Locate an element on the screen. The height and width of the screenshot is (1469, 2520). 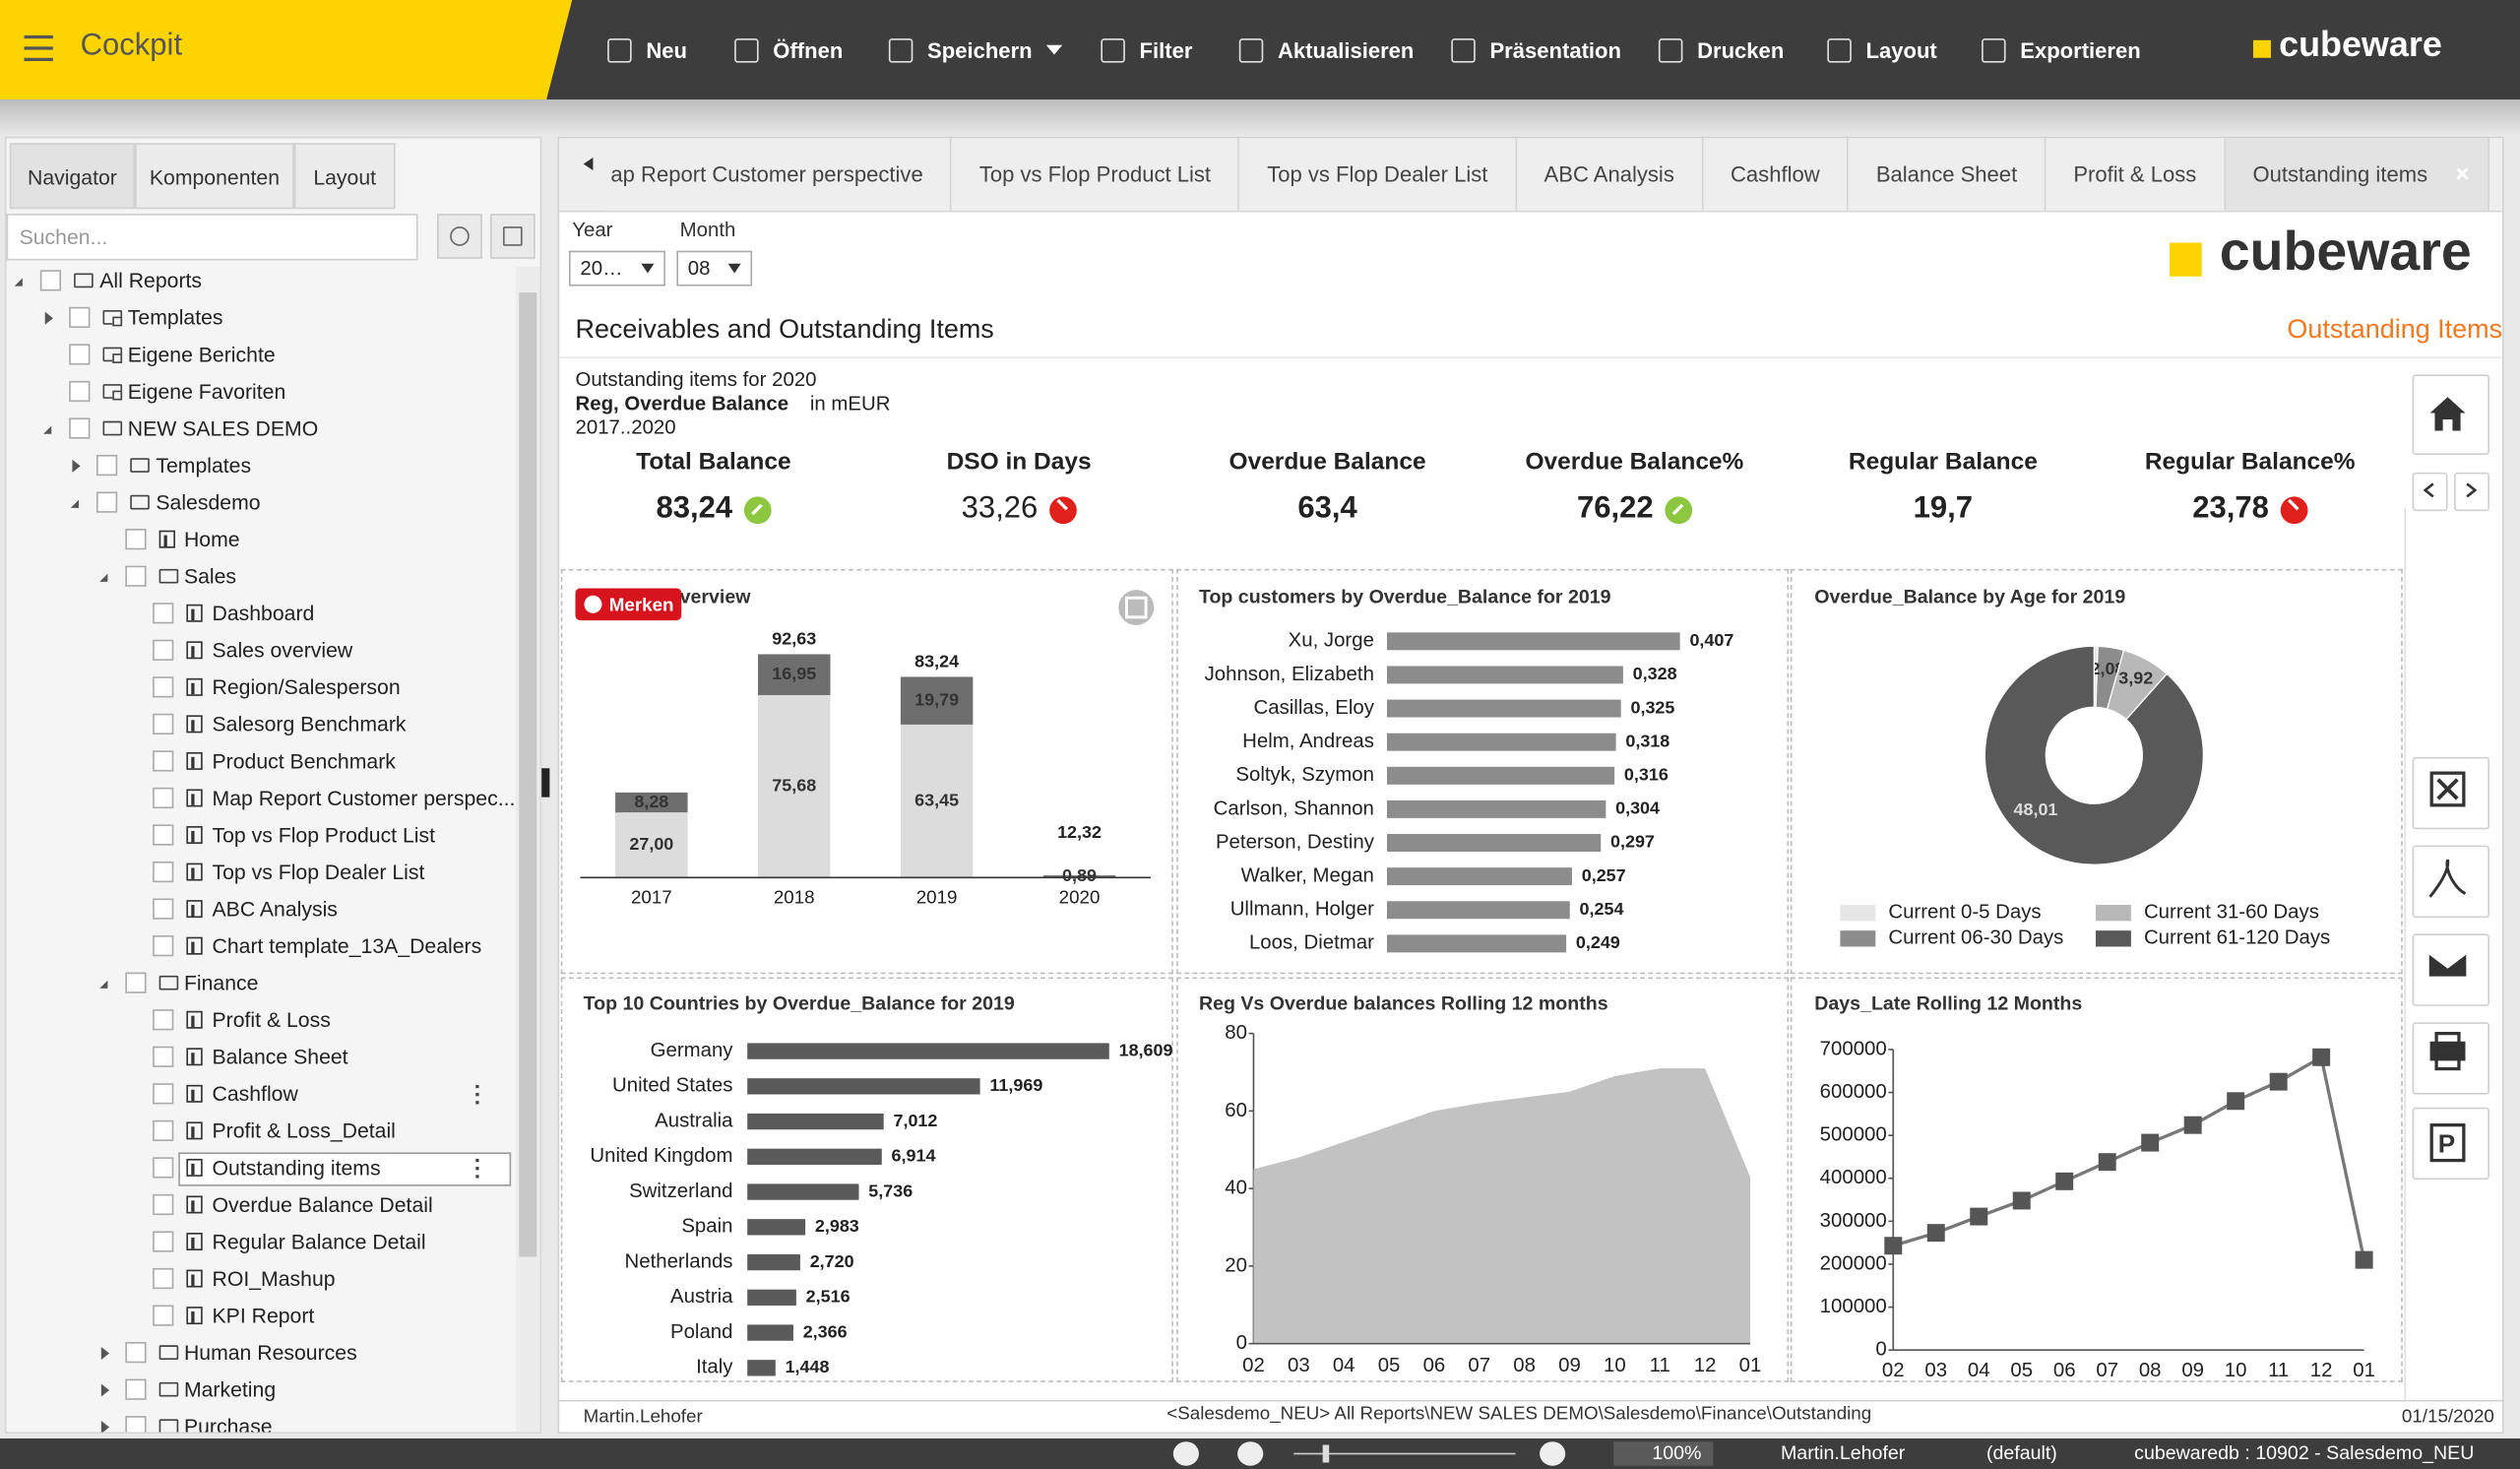
tree-label: Sales overview is located at coordinates (282, 651).